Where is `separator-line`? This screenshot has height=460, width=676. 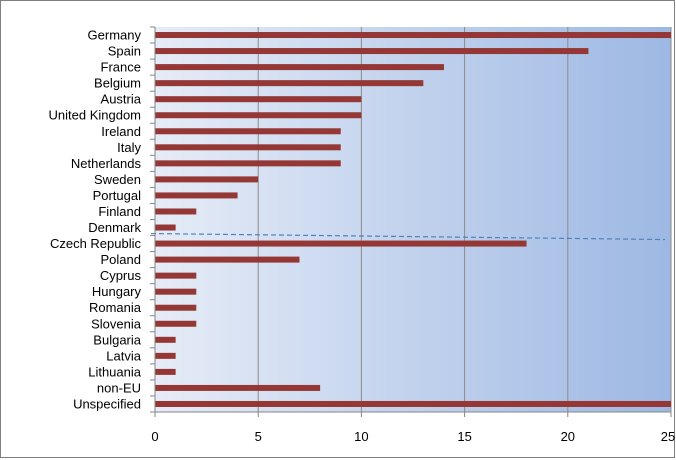
separator-line is located at coordinates (408, 236).